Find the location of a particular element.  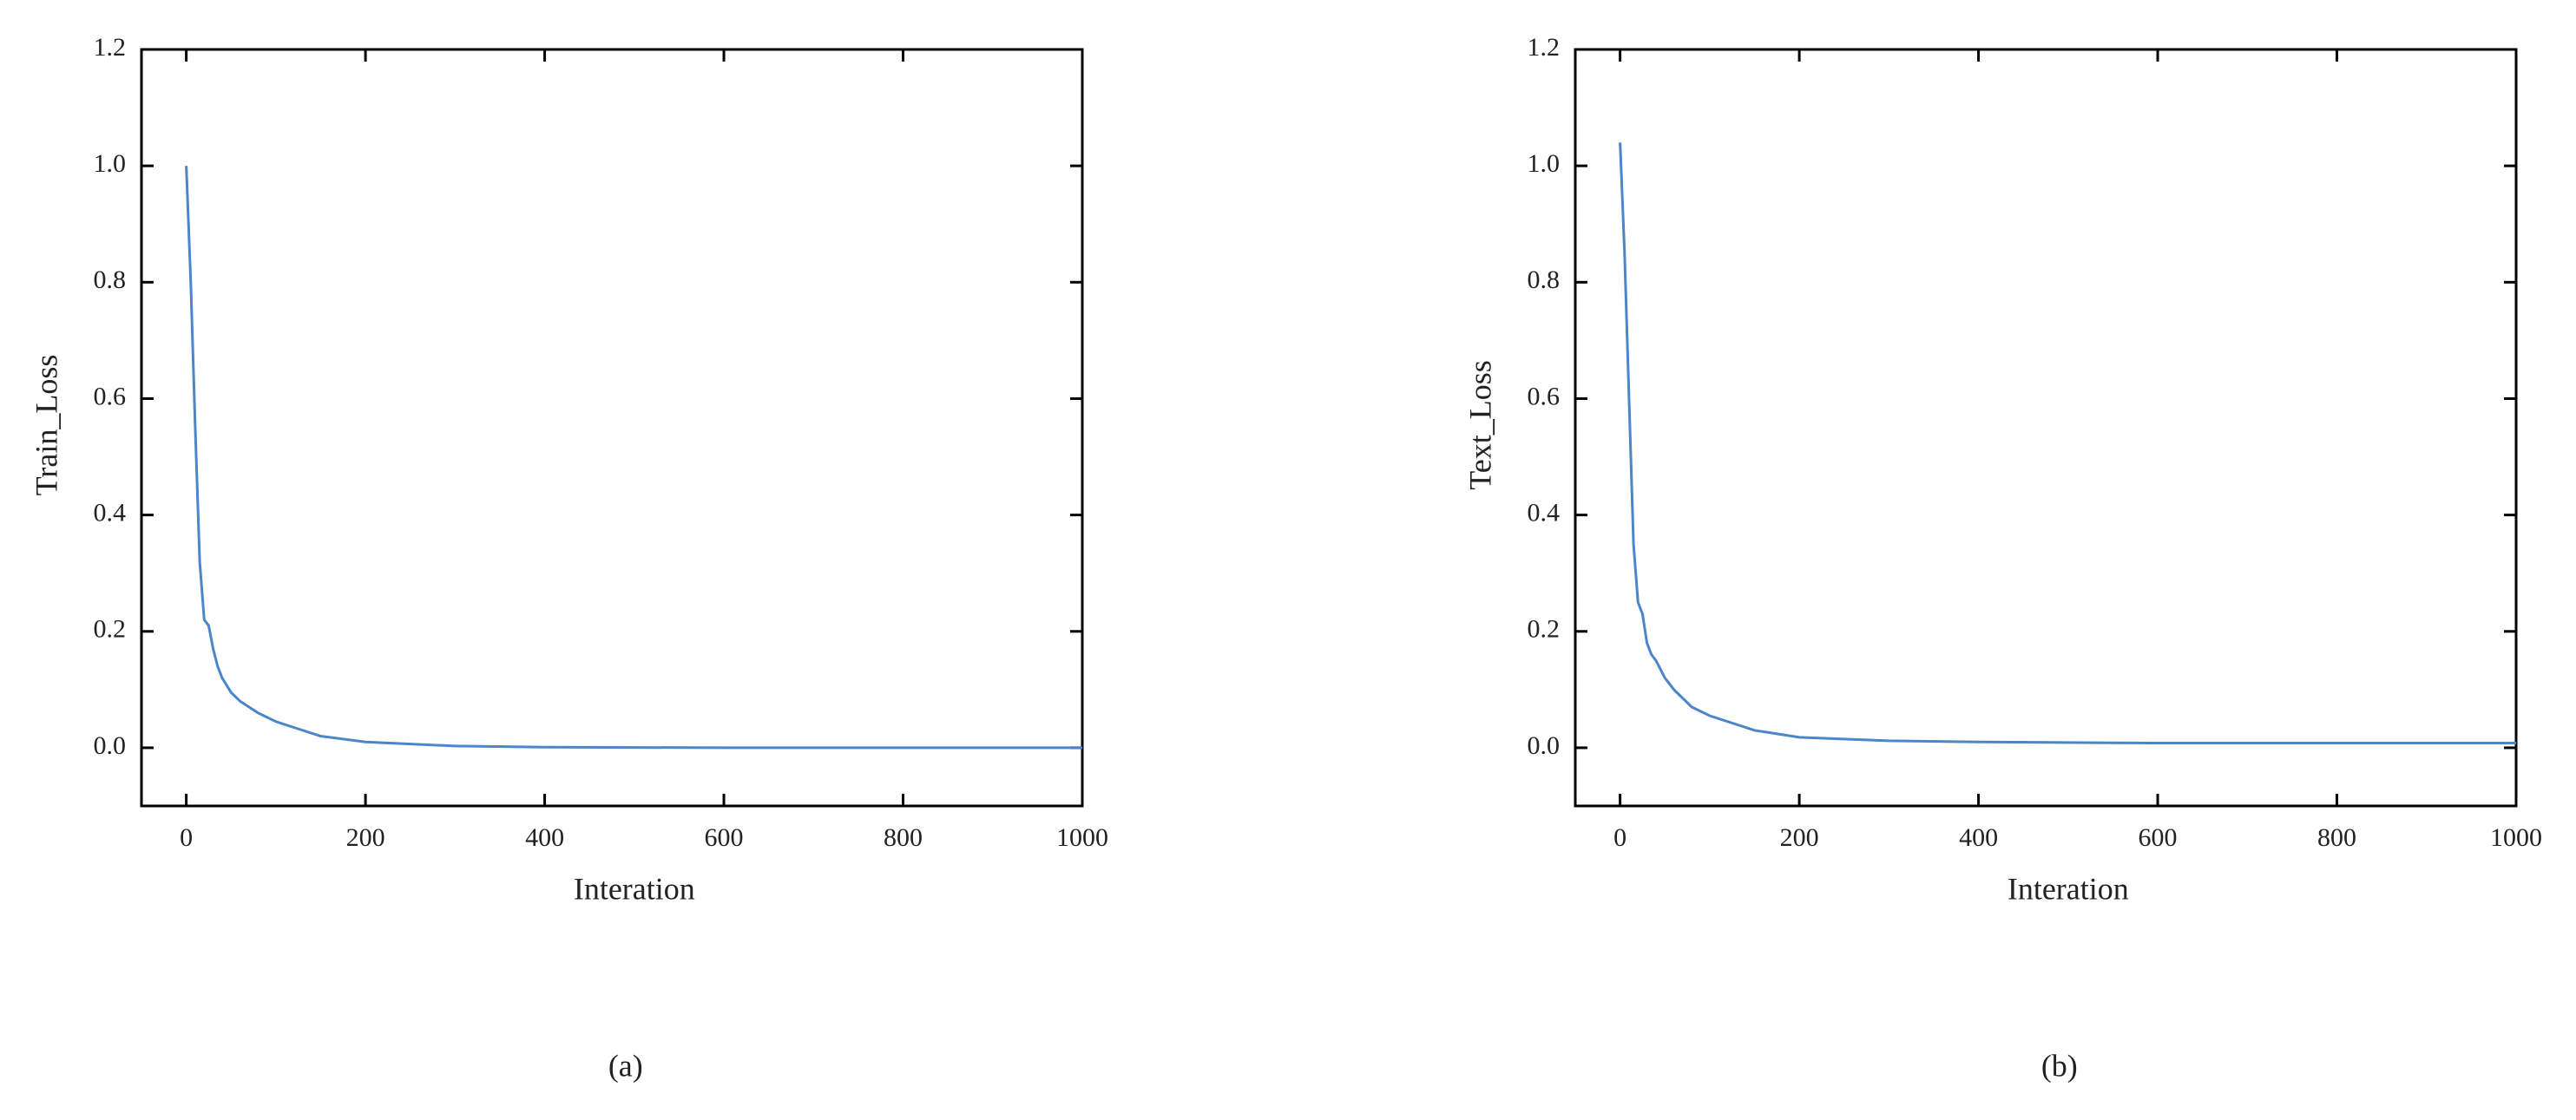

caption: (a) is located at coordinates (625, 1066).